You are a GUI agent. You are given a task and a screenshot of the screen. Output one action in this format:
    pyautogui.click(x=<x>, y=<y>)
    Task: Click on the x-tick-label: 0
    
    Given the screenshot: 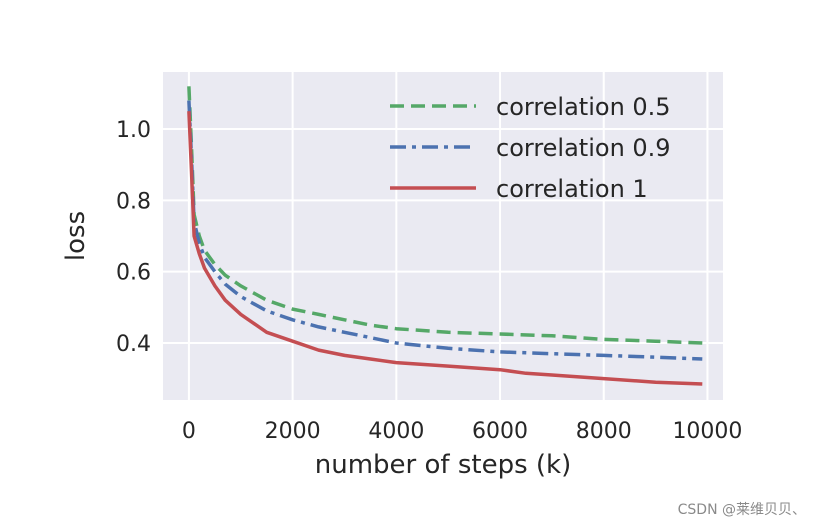 What is the action you would take?
    pyautogui.click(x=189, y=431)
    